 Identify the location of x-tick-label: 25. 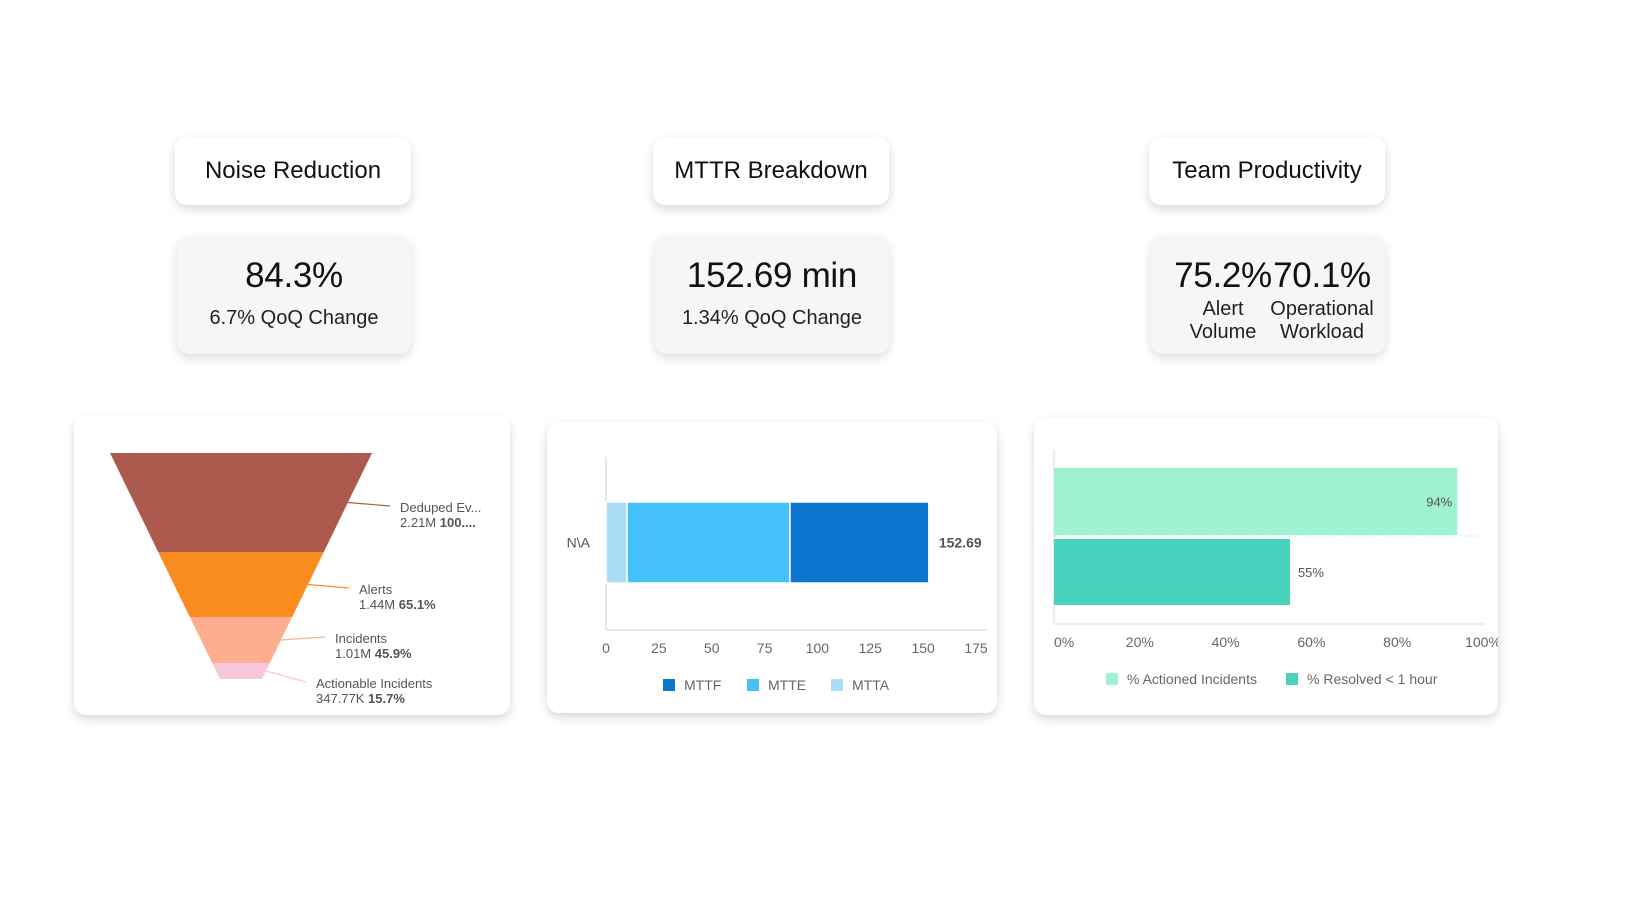
(659, 648).